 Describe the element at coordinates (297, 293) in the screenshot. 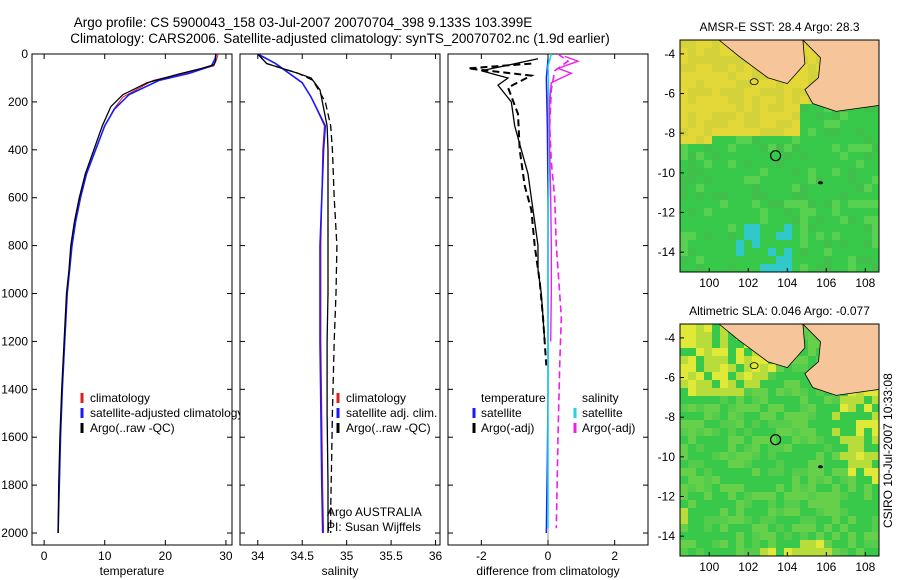

I see `series-line-argo-raw-qc-adjusted` at that location.